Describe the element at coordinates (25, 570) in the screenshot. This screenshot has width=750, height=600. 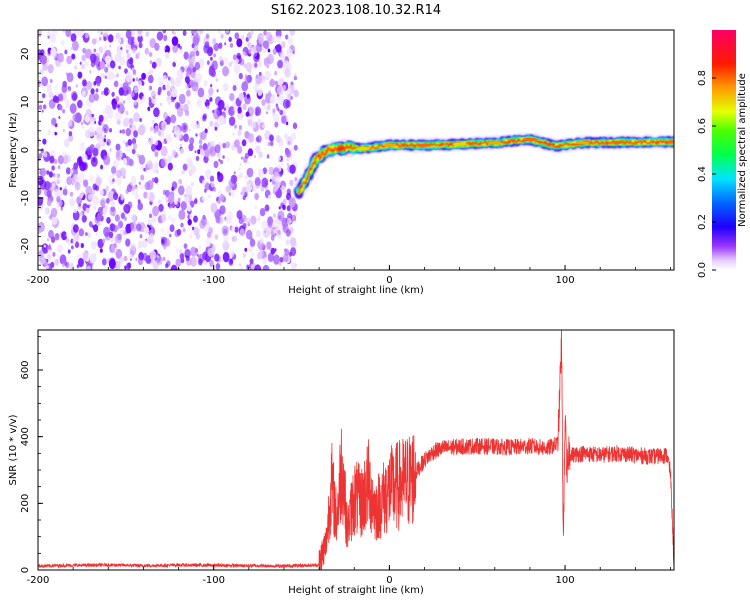
I see `y-tick-label: 0` at that location.